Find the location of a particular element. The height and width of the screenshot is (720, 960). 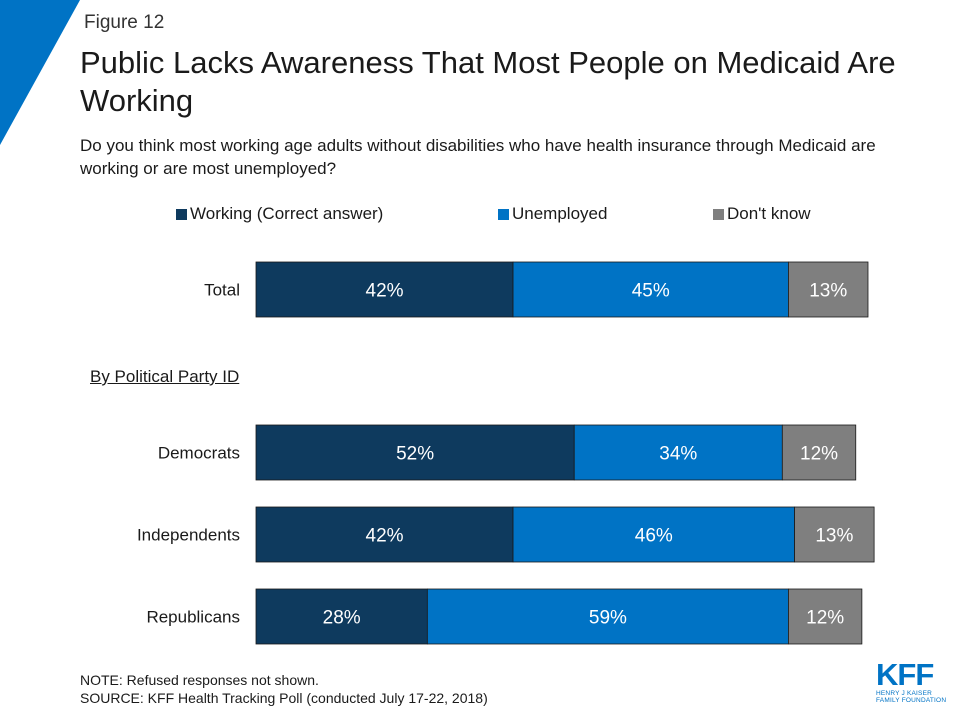

logo-line-2: FAMILY FOUNDATION is located at coordinates (911, 700).